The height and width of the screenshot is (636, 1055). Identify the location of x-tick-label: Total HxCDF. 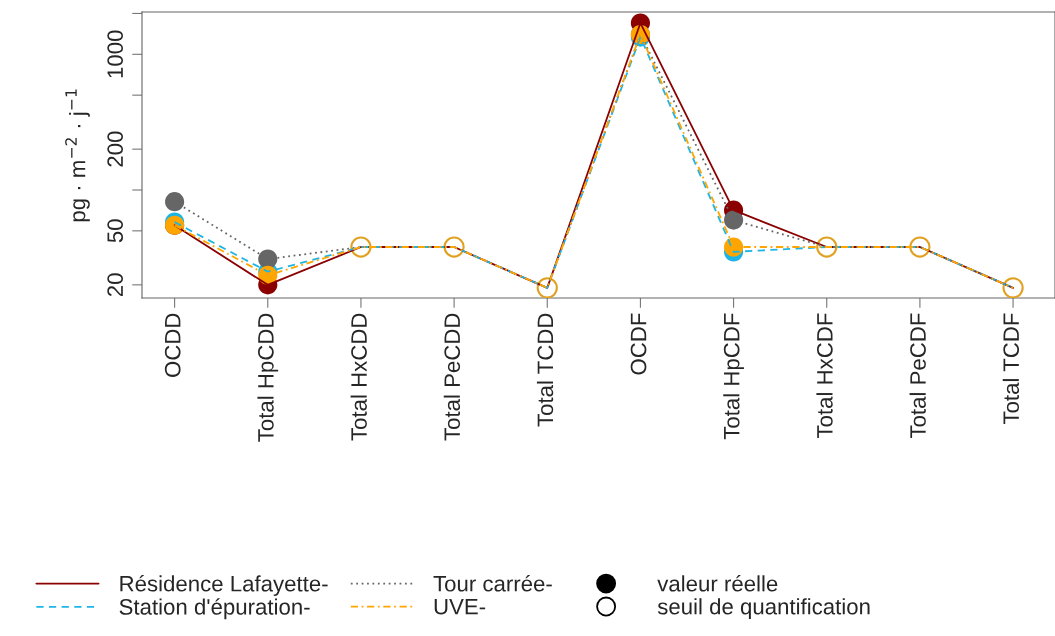
(824, 376).